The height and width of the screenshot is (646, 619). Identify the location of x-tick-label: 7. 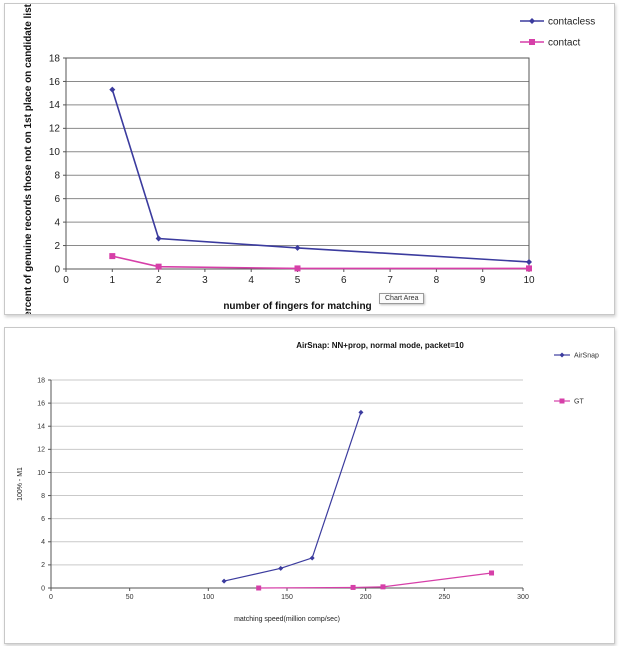
(390, 280).